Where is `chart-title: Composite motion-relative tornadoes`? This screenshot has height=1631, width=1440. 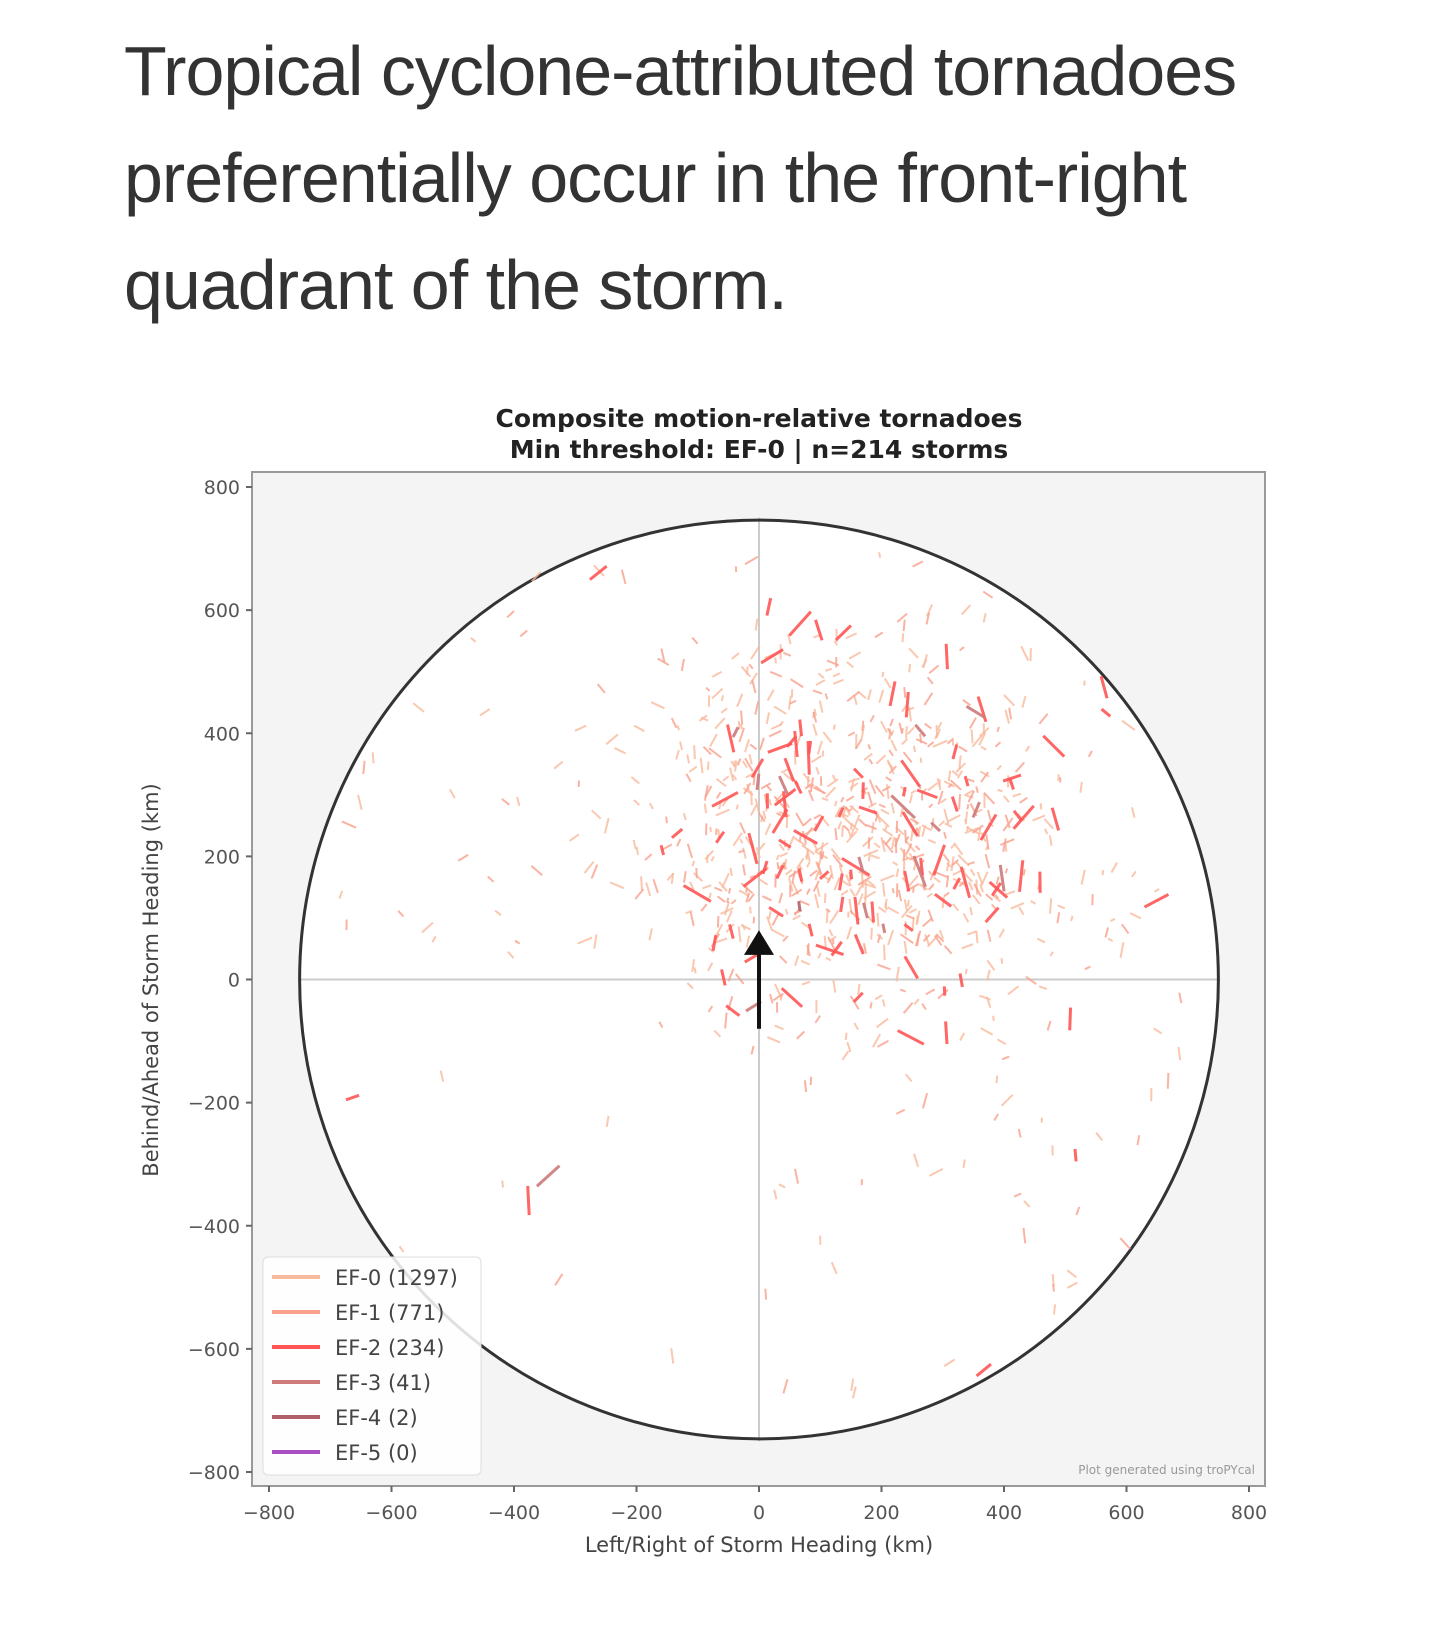 chart-title: Composite motion-relative tornadoes is located at coordinates (758, 418).